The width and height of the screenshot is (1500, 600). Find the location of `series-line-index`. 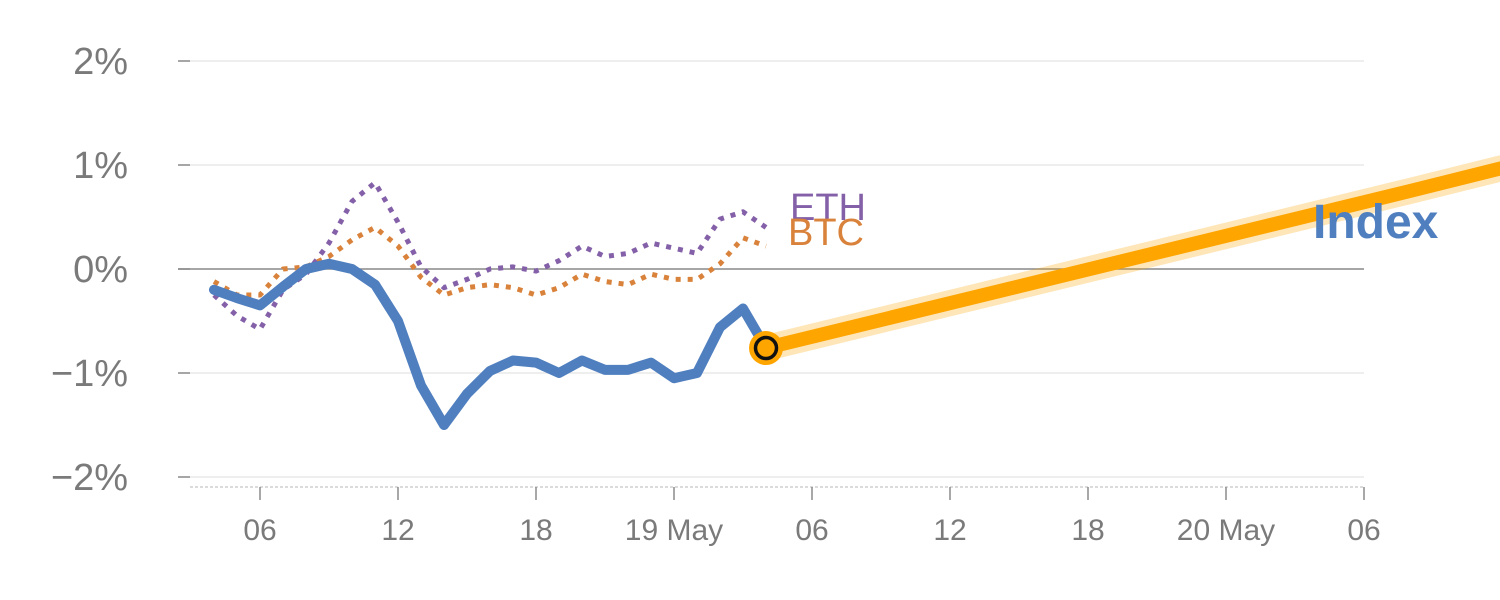

series-line-index is located at coordinates (490, 344).